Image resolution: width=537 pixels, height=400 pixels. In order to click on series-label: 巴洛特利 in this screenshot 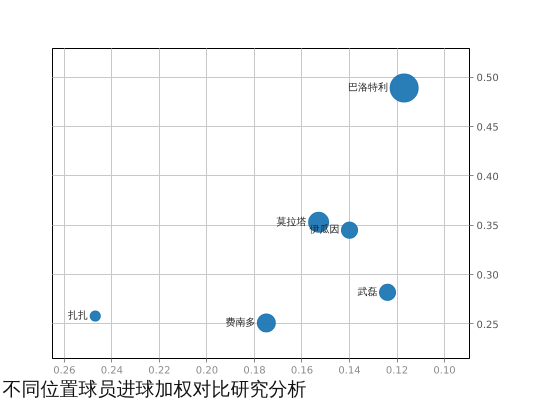, I will do `click(368, 87)`.